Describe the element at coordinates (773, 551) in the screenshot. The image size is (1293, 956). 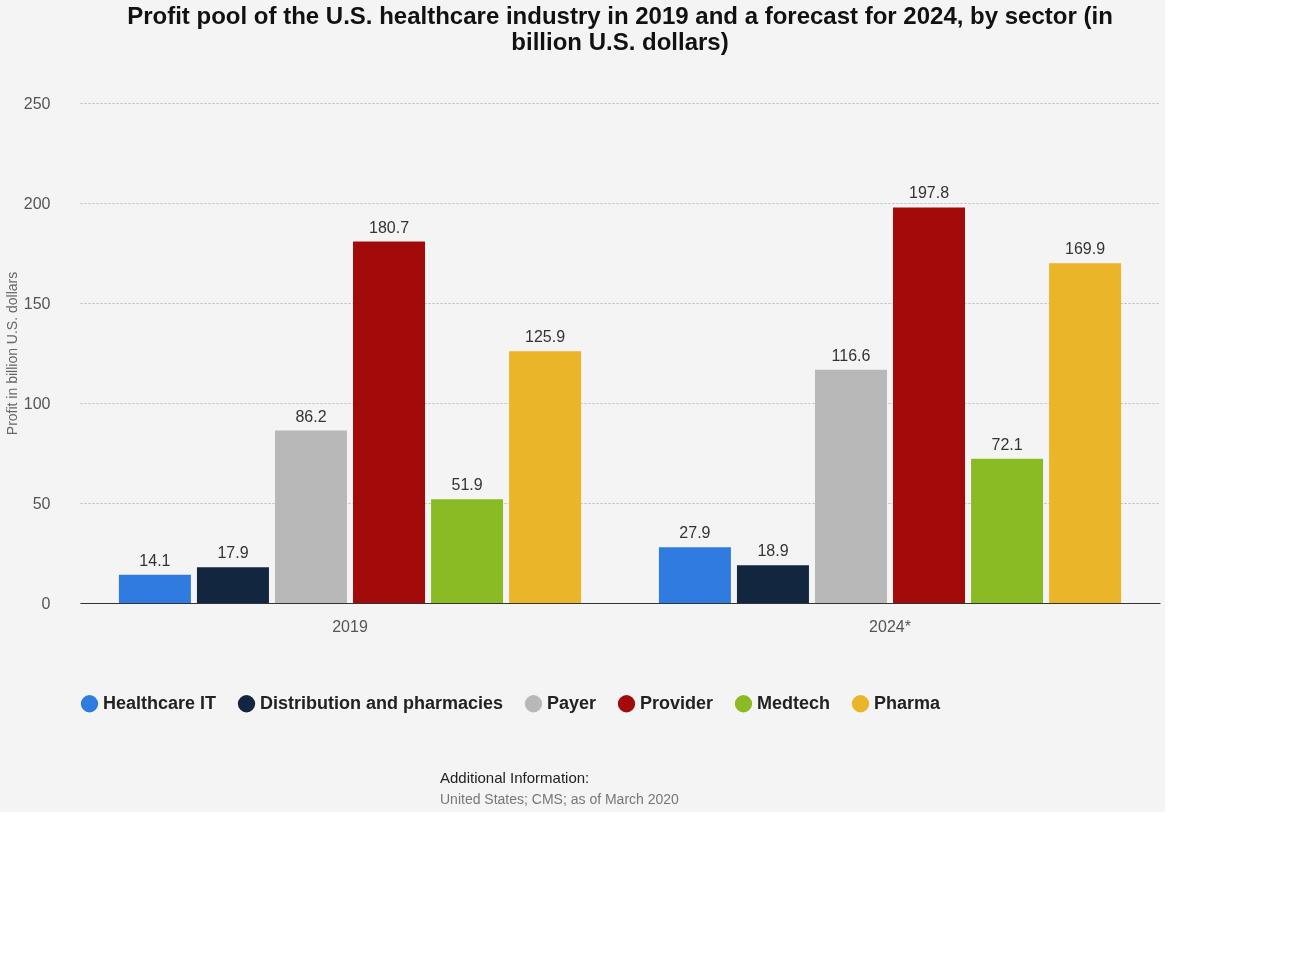
I see `data-label: 18.9` at that location.